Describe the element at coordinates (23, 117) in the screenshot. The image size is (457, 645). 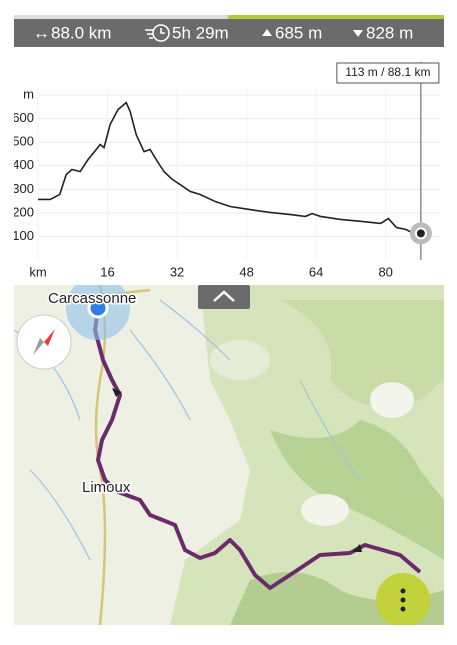
I see `y-tick-label: 600` at that location.